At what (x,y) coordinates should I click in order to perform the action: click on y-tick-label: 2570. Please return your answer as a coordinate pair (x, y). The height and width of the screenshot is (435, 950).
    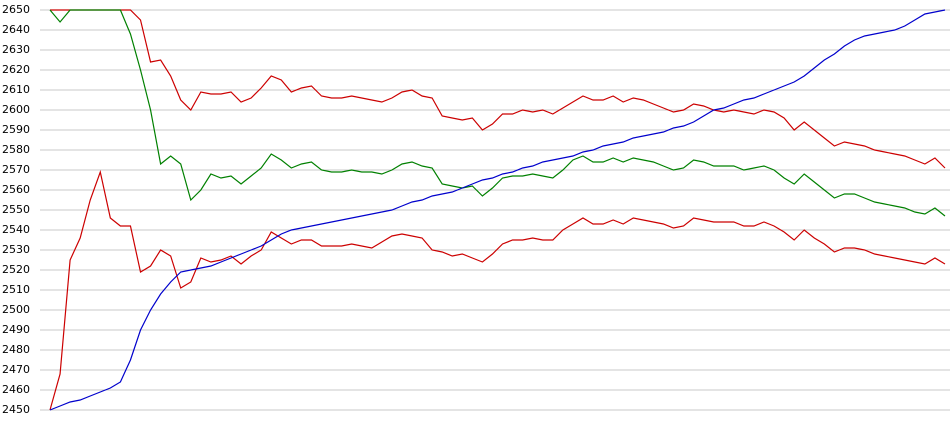
    Looking at the image, I should click on (16, 169).